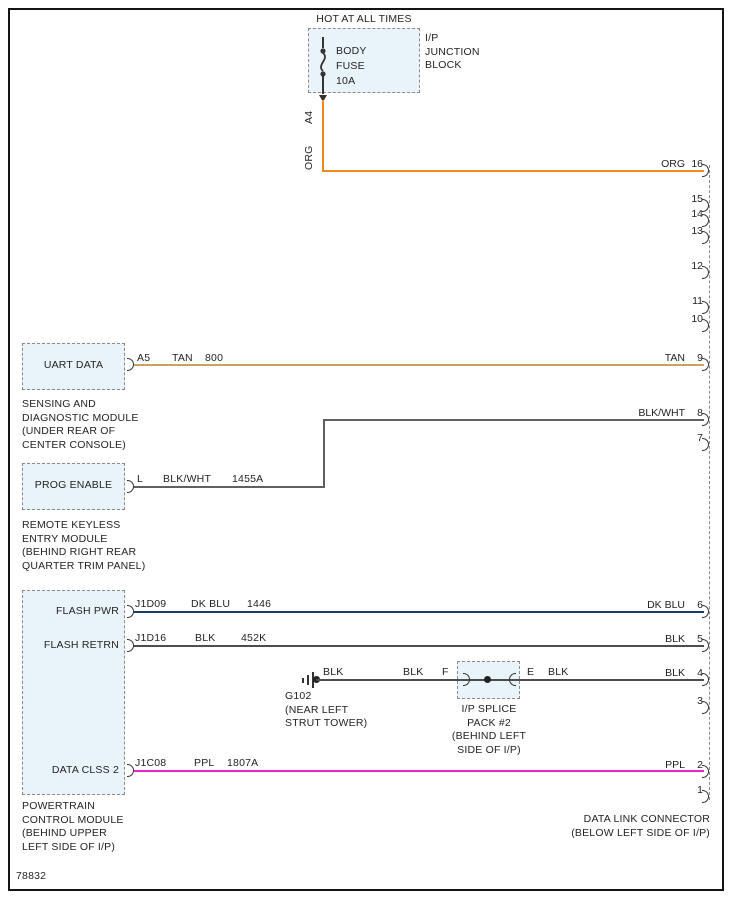 This screenshot has width=732, height=899. Describe the element at coordinates (211, 604) in the screenshot. I see `flash-pwr-wire-color: DK BLU` at that location.